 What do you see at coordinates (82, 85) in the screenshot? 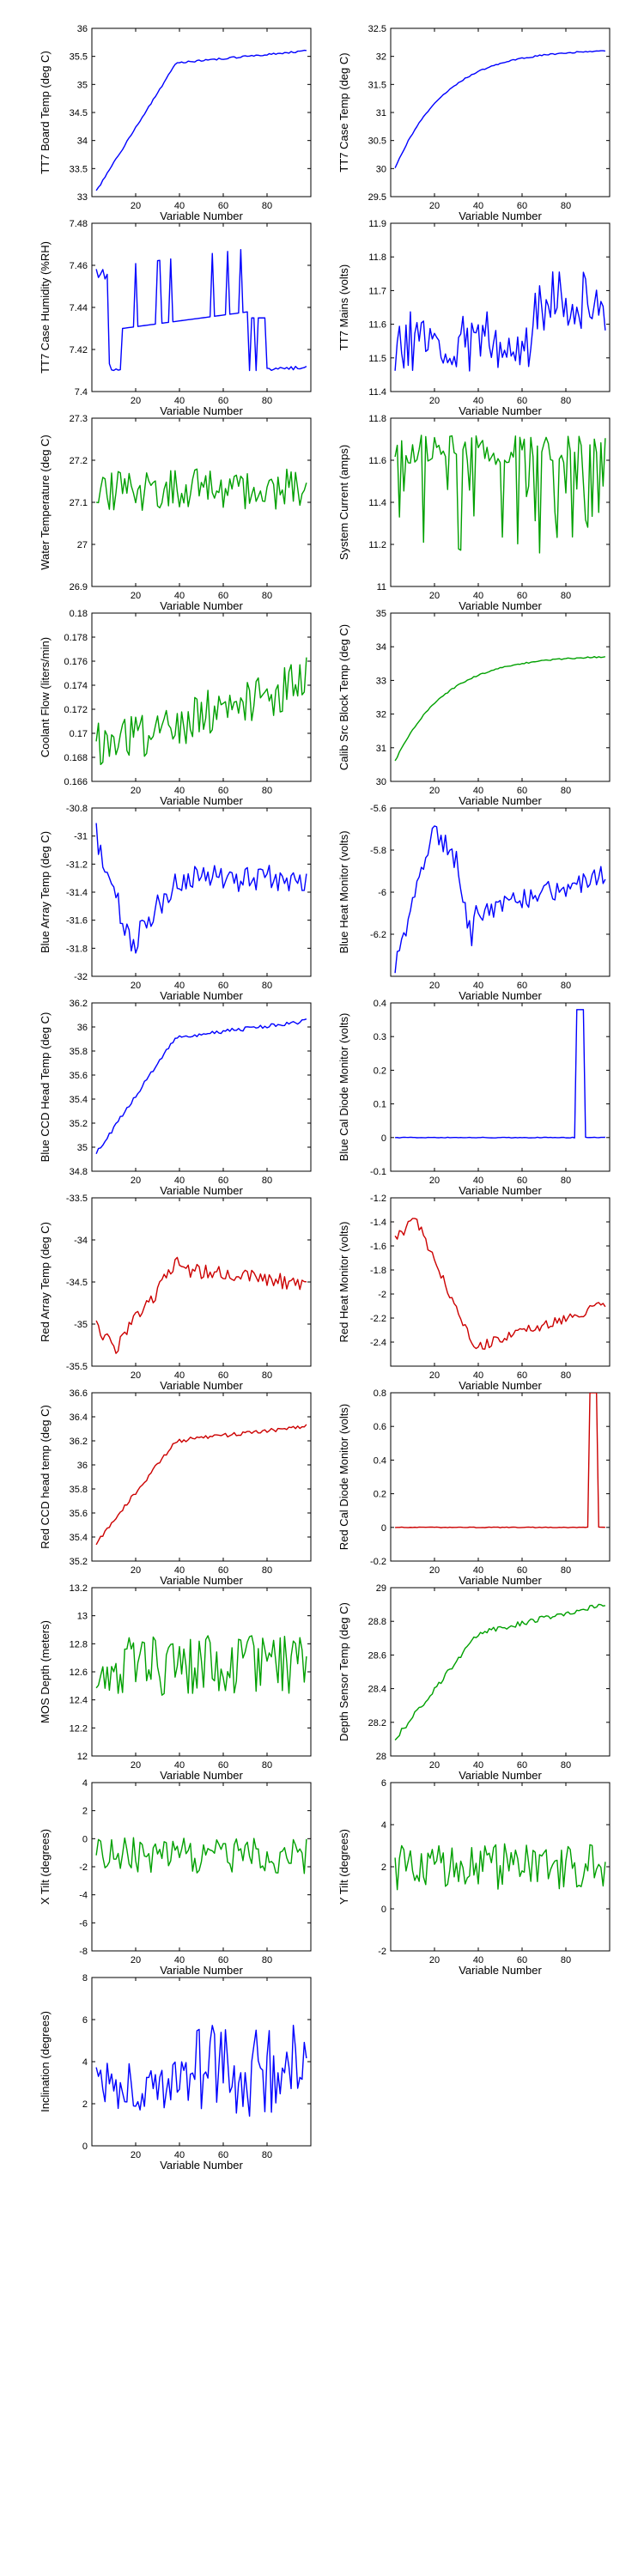
I see `y-tick-label: 35` at bounding box center [82, 85].